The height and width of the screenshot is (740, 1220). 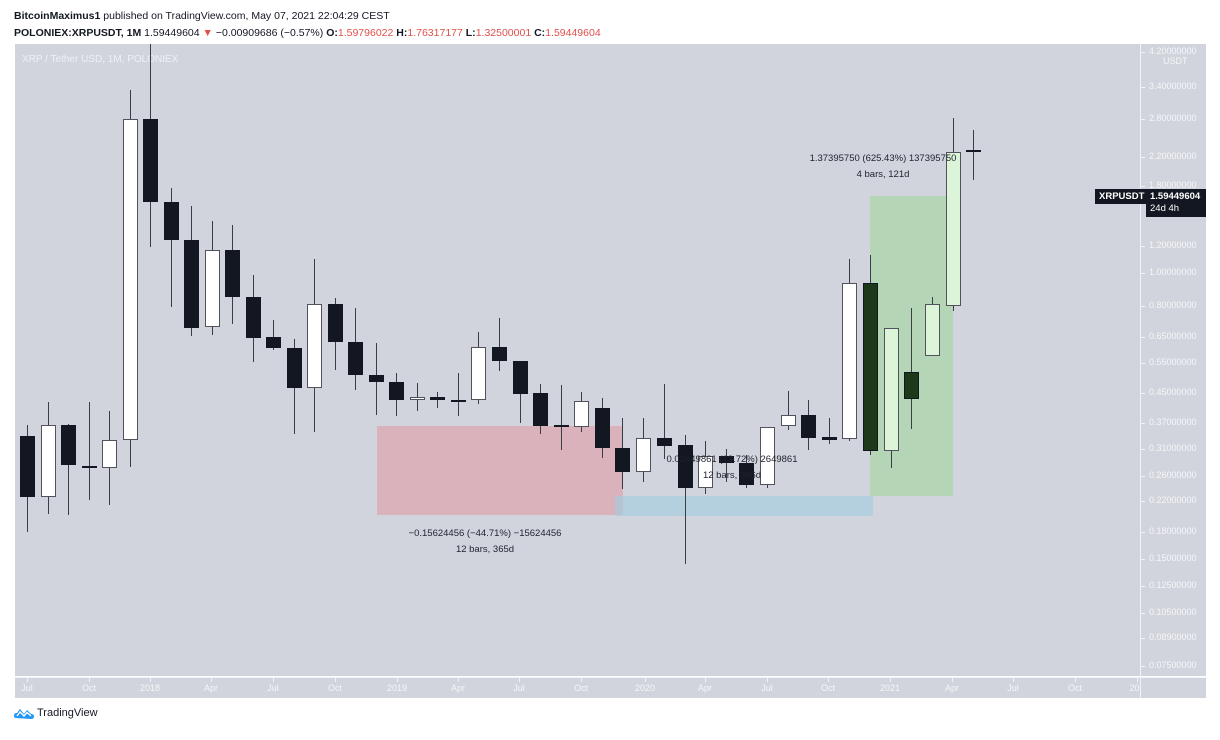 What do you see at coordinates (1173, 185) in the screenshot?
I see `price-label: 1.80000000` at bounding box center [1173, 185].